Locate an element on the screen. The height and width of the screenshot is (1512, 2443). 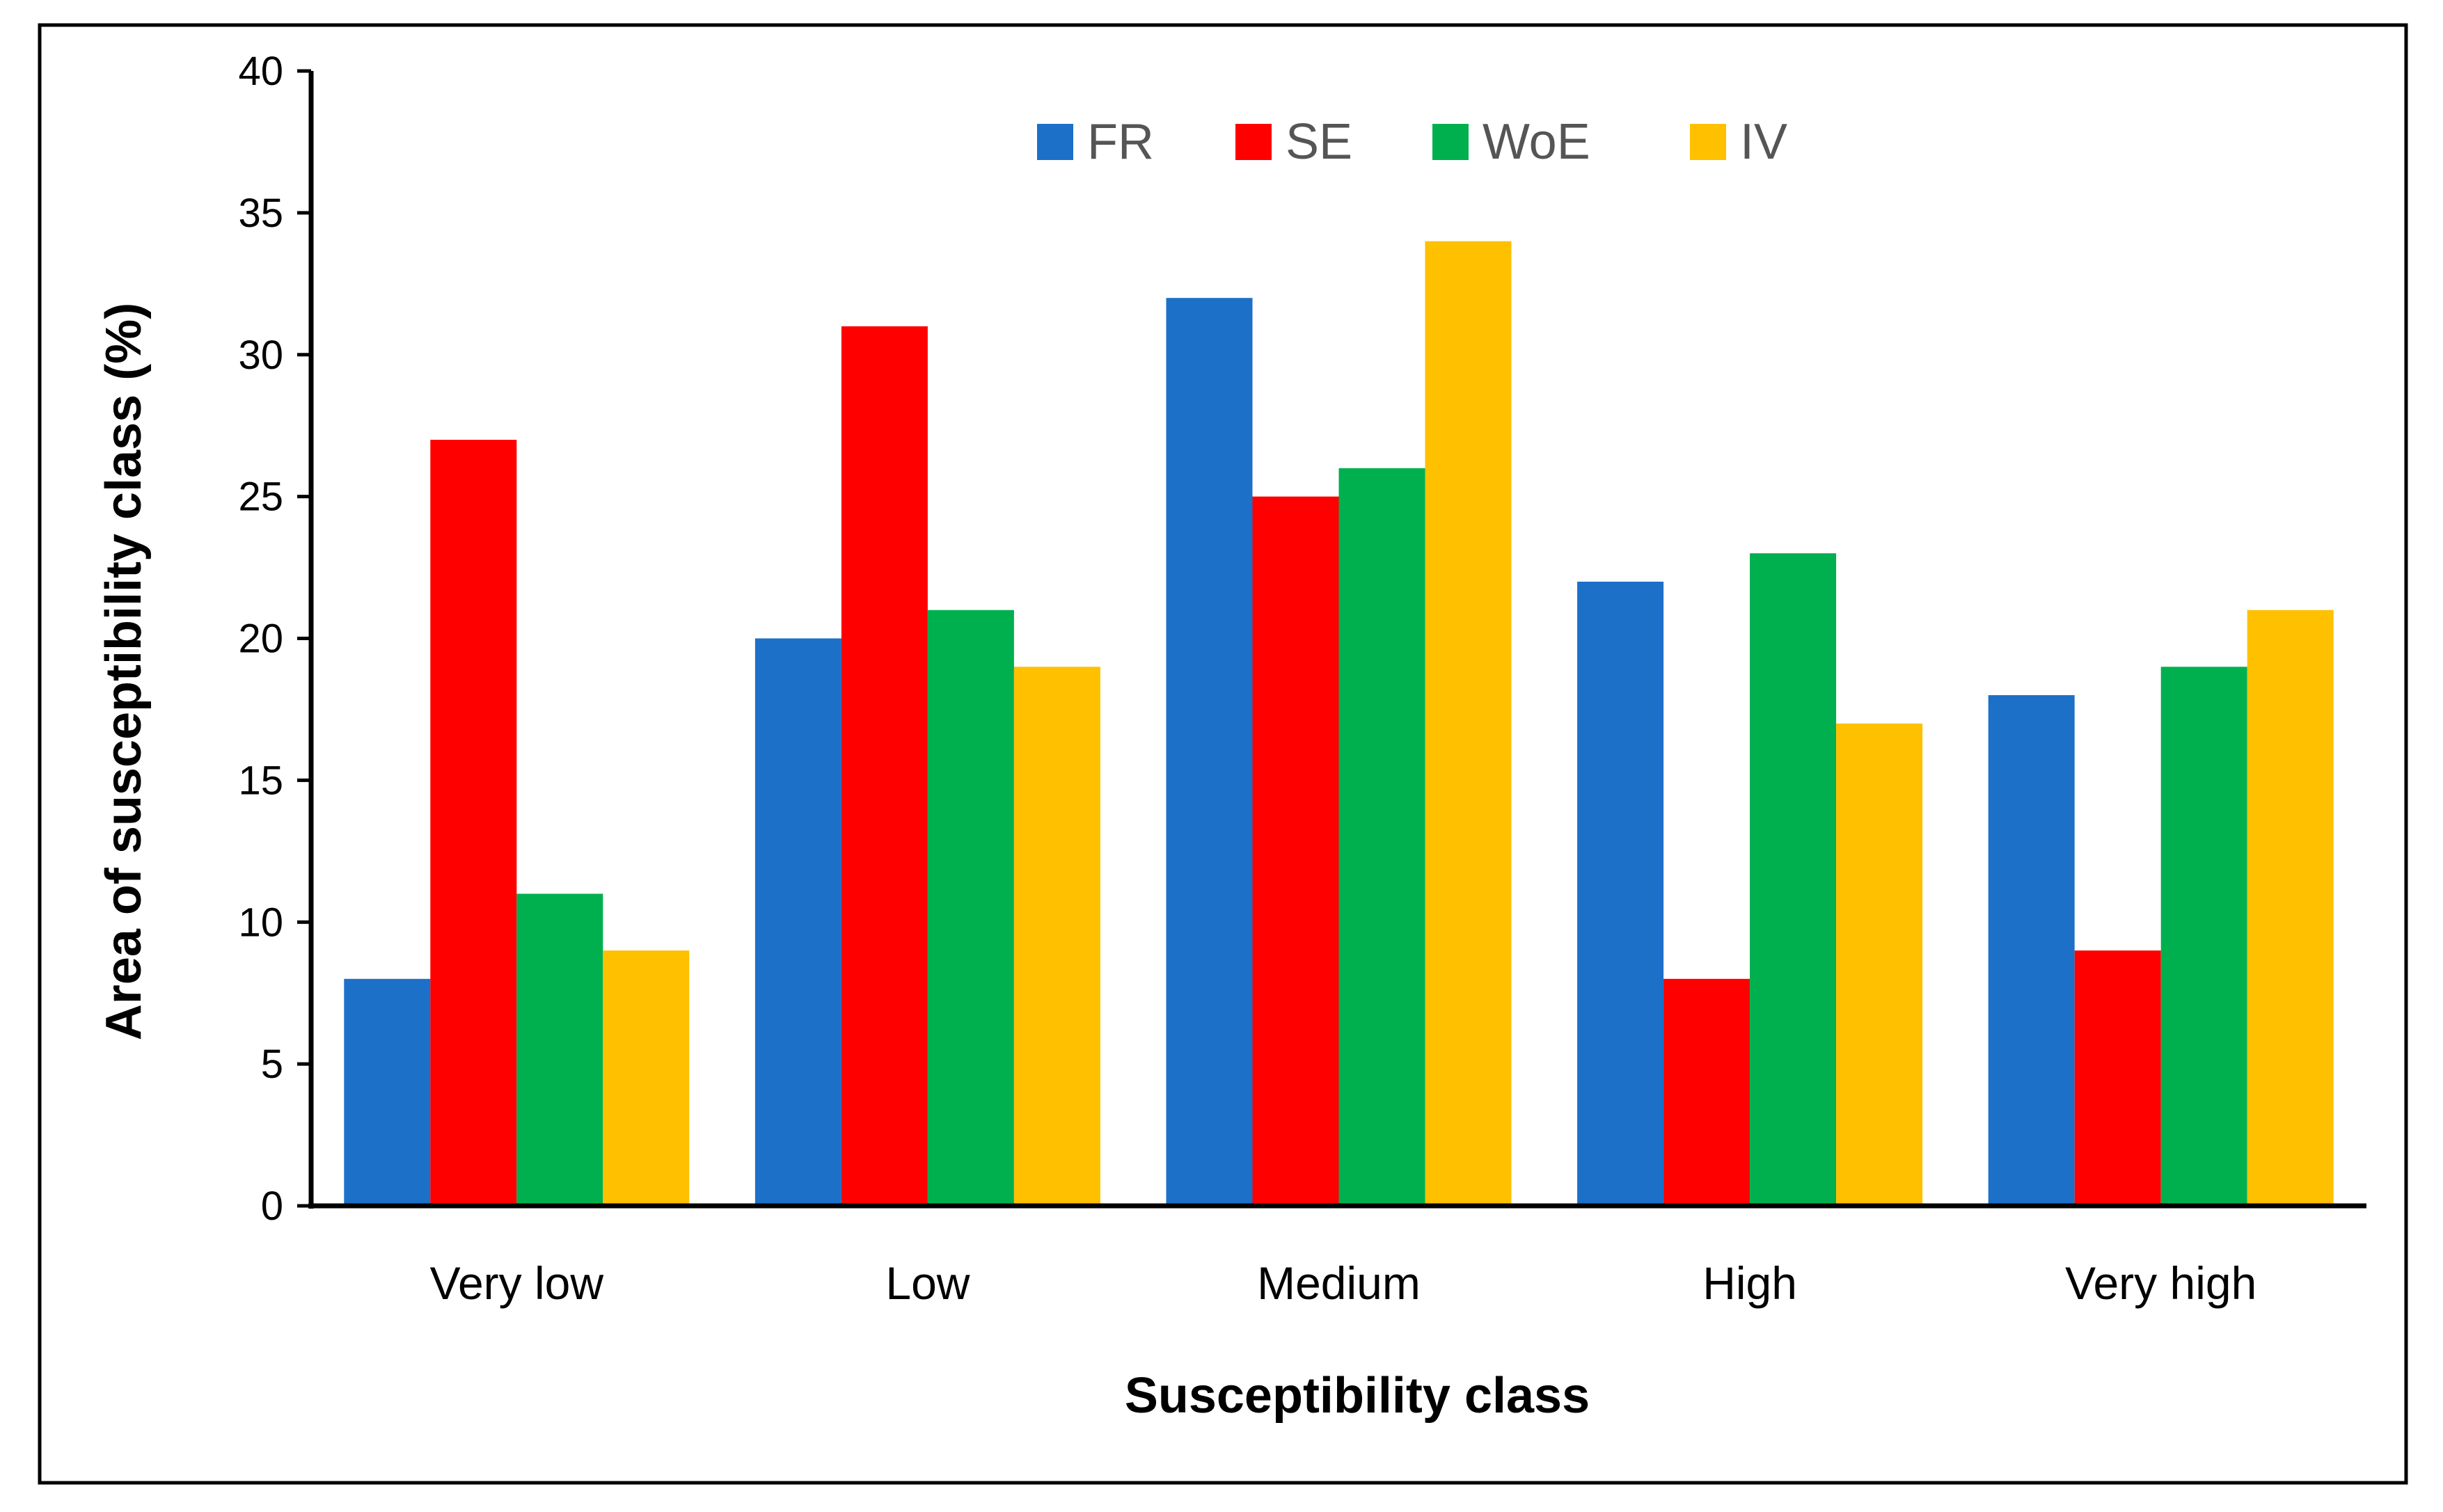
legend-label-woe: WoE is located at coordinates (1536, 142).